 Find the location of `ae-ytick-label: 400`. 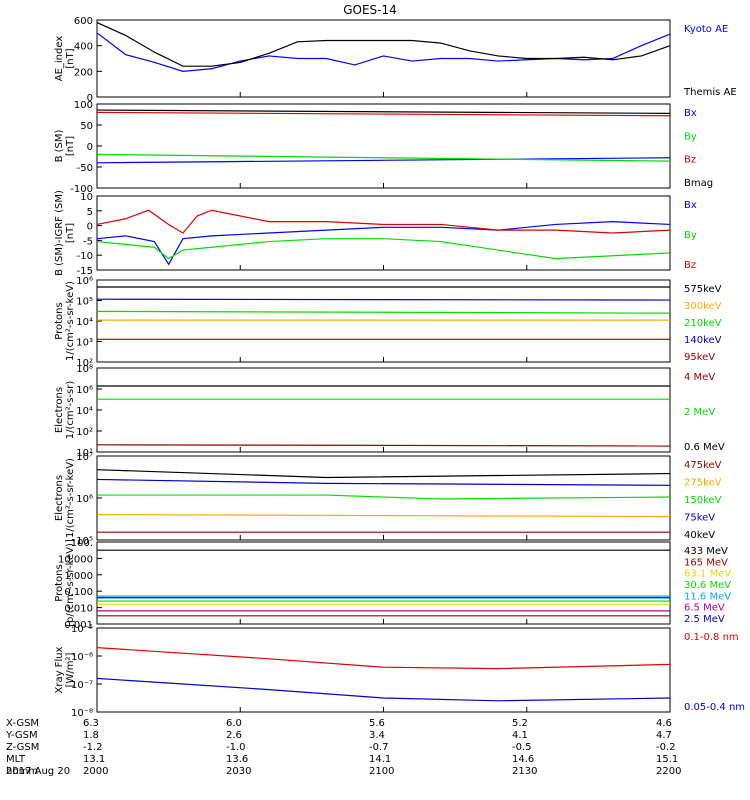

ae-ytick-label: 400 is located at coordinates (83, 47).